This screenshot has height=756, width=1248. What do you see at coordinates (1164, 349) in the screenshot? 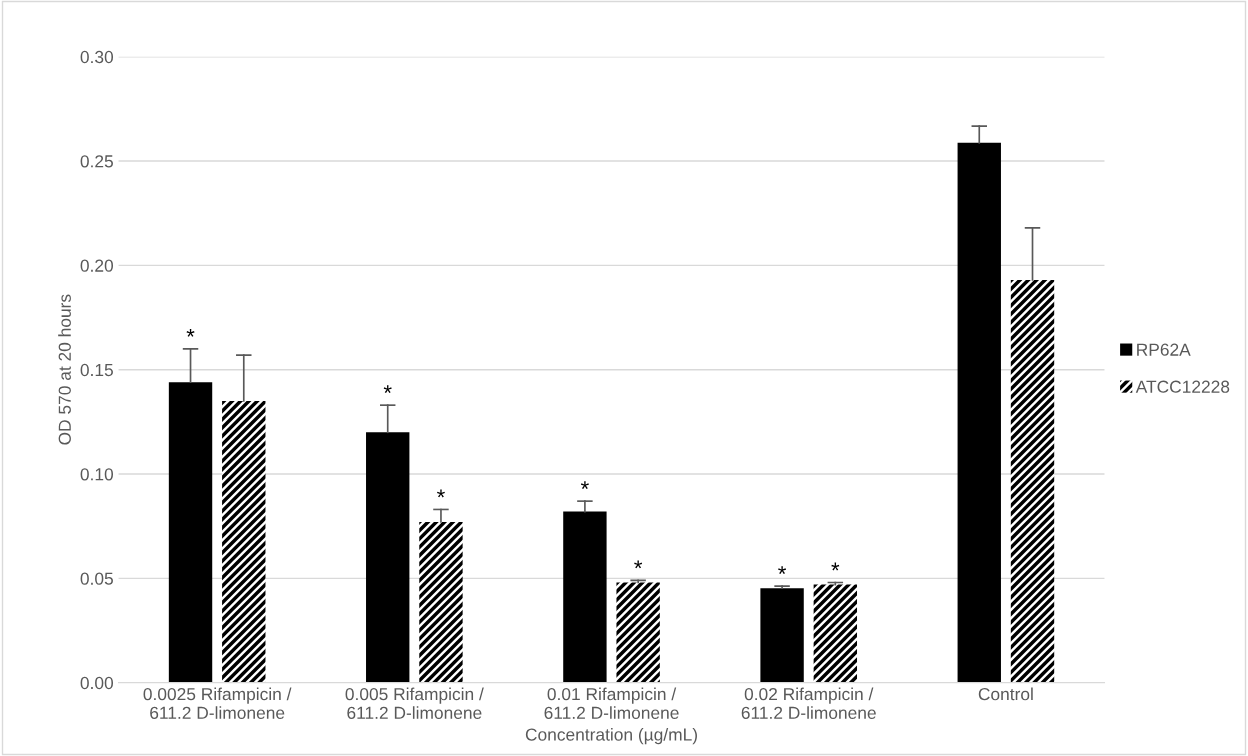
I see `legend-label: RP62A` at bounding box center [1164, 349].